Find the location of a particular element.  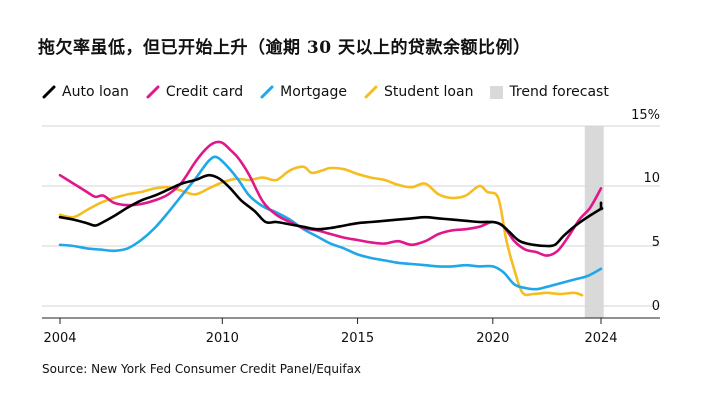

legend-item-mortgage: Mortgage is located at coordinates (303, 92).